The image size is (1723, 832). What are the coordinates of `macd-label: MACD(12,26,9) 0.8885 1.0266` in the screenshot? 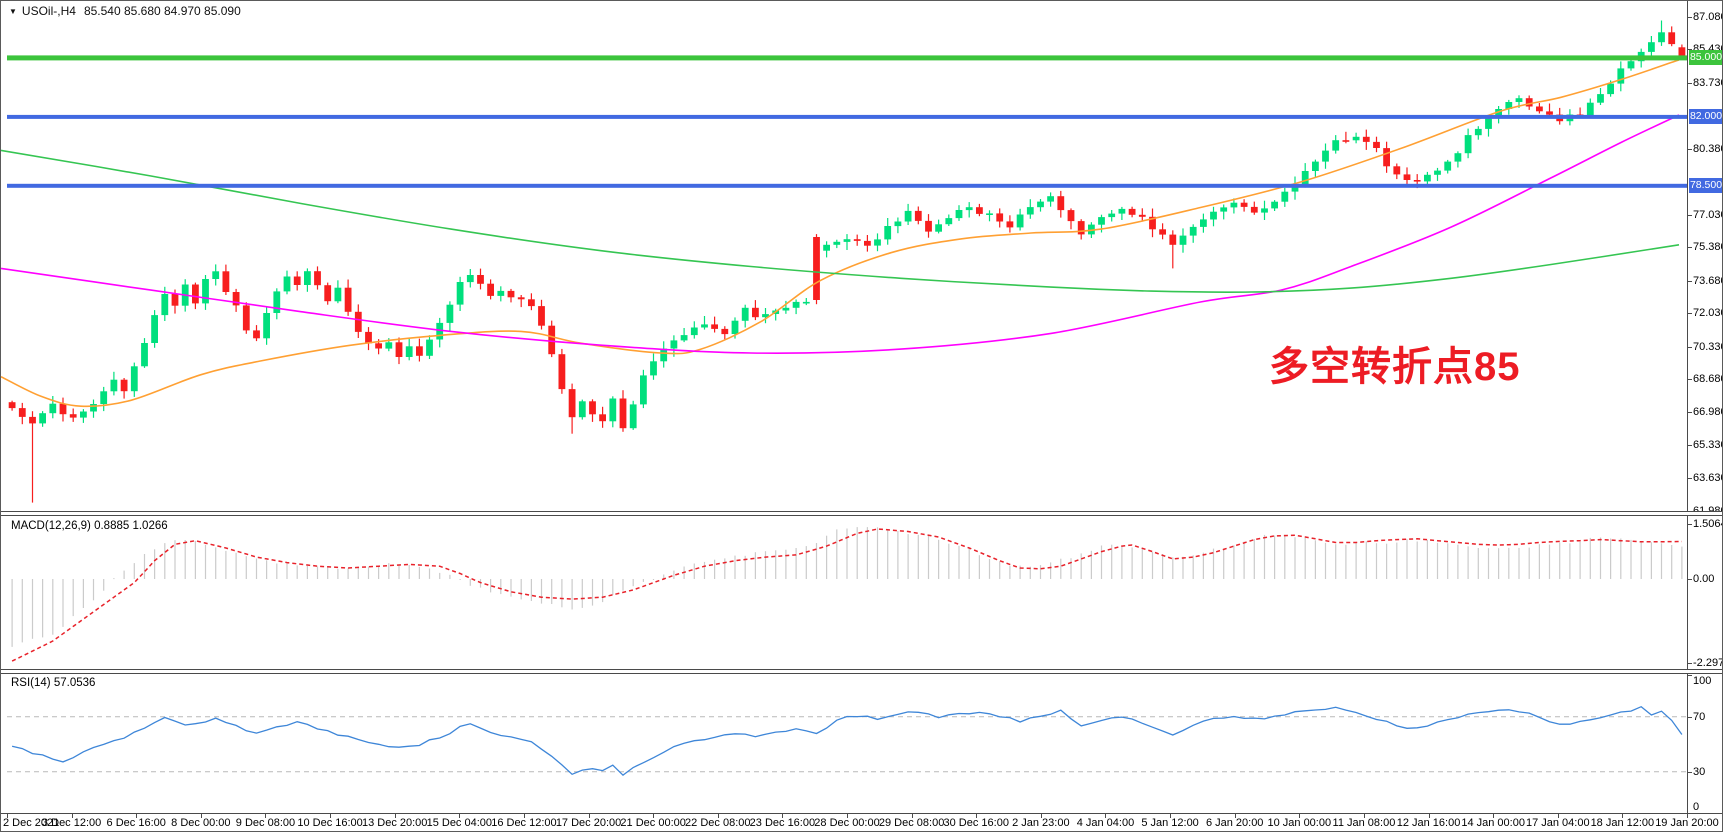 It's located at (89, 526).